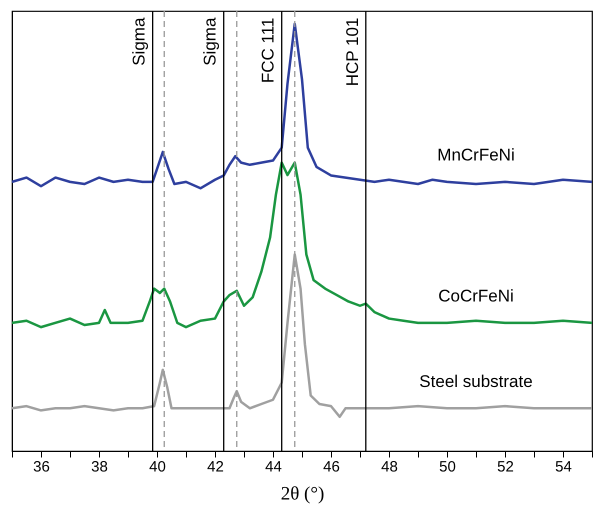 Image resolution: width=608 pixels, height=525 pixels. What do you see at coordinates (476, 296) in the screenshot?
I see `series-label: CoCrFeNi` at bounding box center [476, 296].